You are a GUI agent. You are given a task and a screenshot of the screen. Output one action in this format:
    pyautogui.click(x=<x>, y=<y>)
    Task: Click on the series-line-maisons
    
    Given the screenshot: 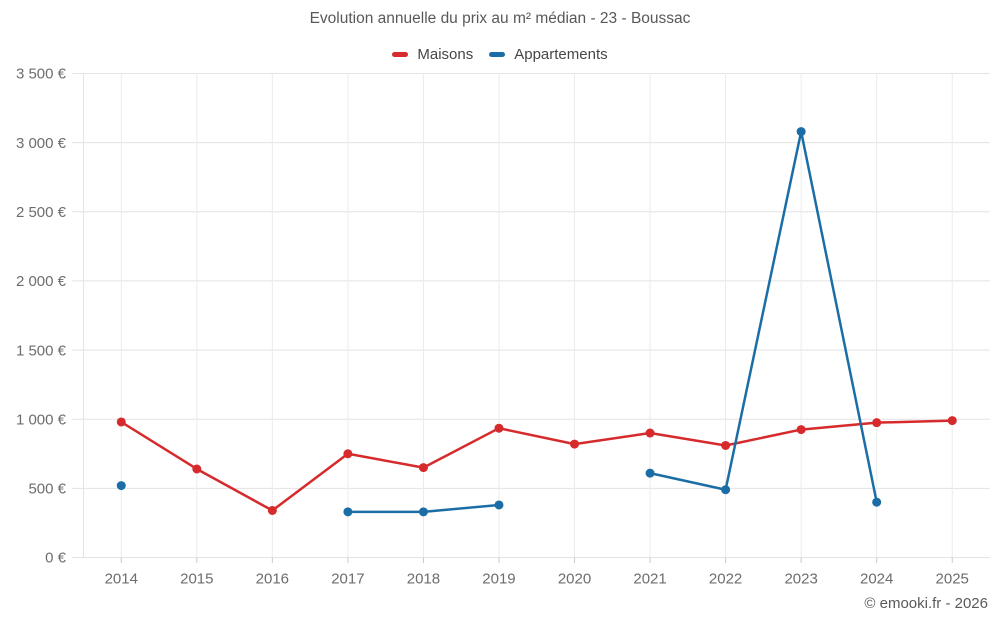 What is the action you would take?
    pyautogui.click(x=537, y=465)
    